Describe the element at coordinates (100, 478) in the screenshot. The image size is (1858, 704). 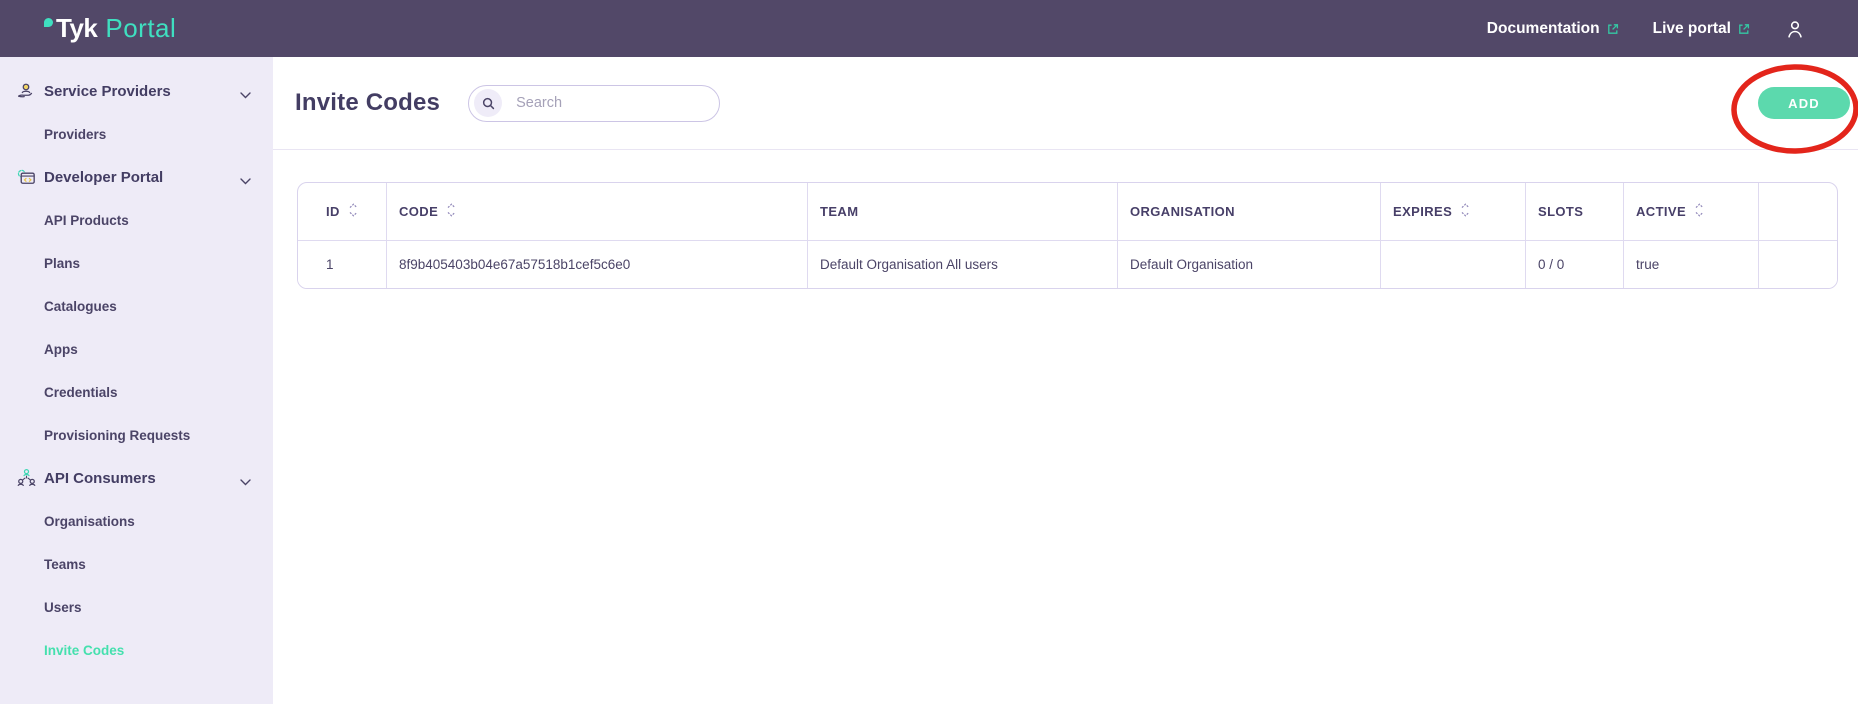
I see `sidebar-section-label: API Consumers` at that location.